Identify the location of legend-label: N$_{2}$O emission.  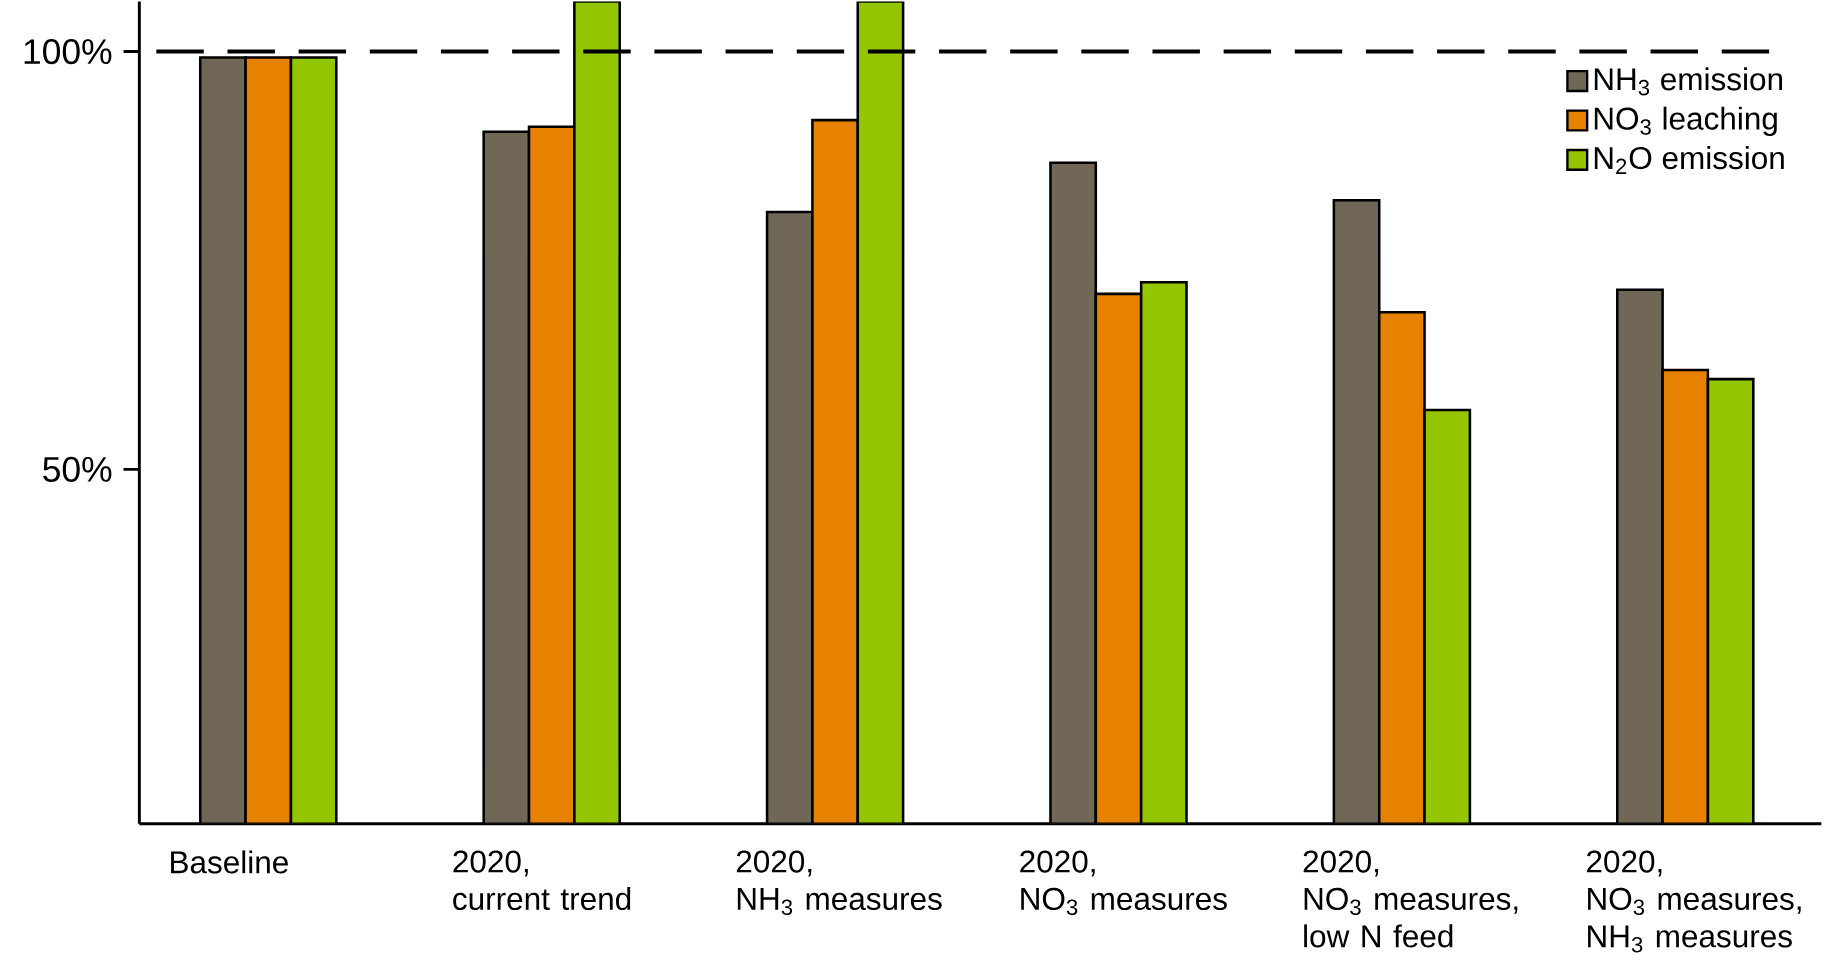
(1689, 160).